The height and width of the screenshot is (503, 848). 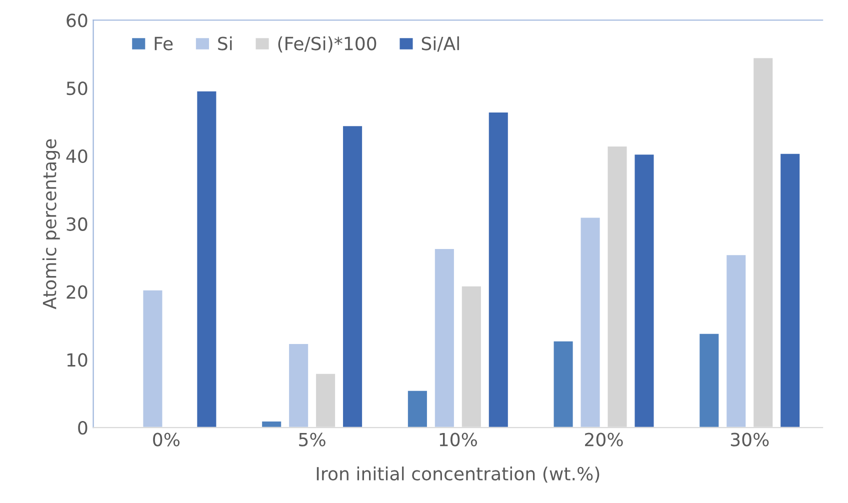 What do you see at coordinates (458, 474) in the screenshot?
I see `x-axis-title: Iron initial concentration (wt.%)` at bounding box center [458, 474].